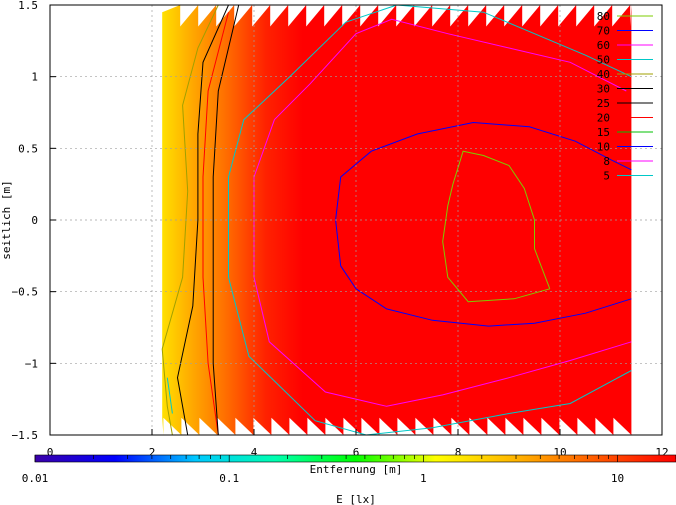 The image size is (676, 505). Describe the element at coordinates (603, 103) in the screenshot. I see `legend-label: 25` at that location.